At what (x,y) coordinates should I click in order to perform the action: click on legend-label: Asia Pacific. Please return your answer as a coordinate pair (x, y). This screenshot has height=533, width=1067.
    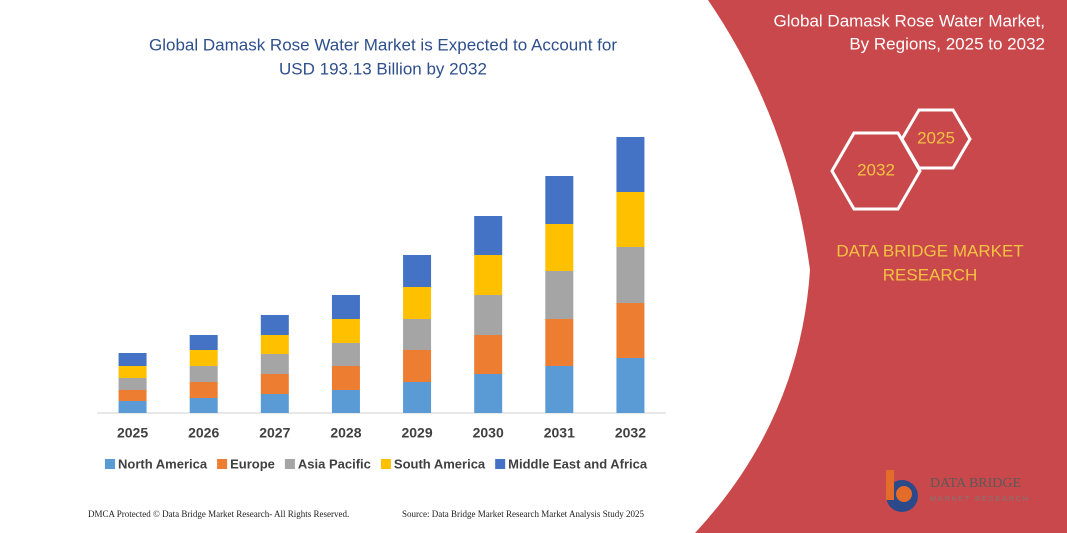
    Looking at the image, I should click on (334, 463).